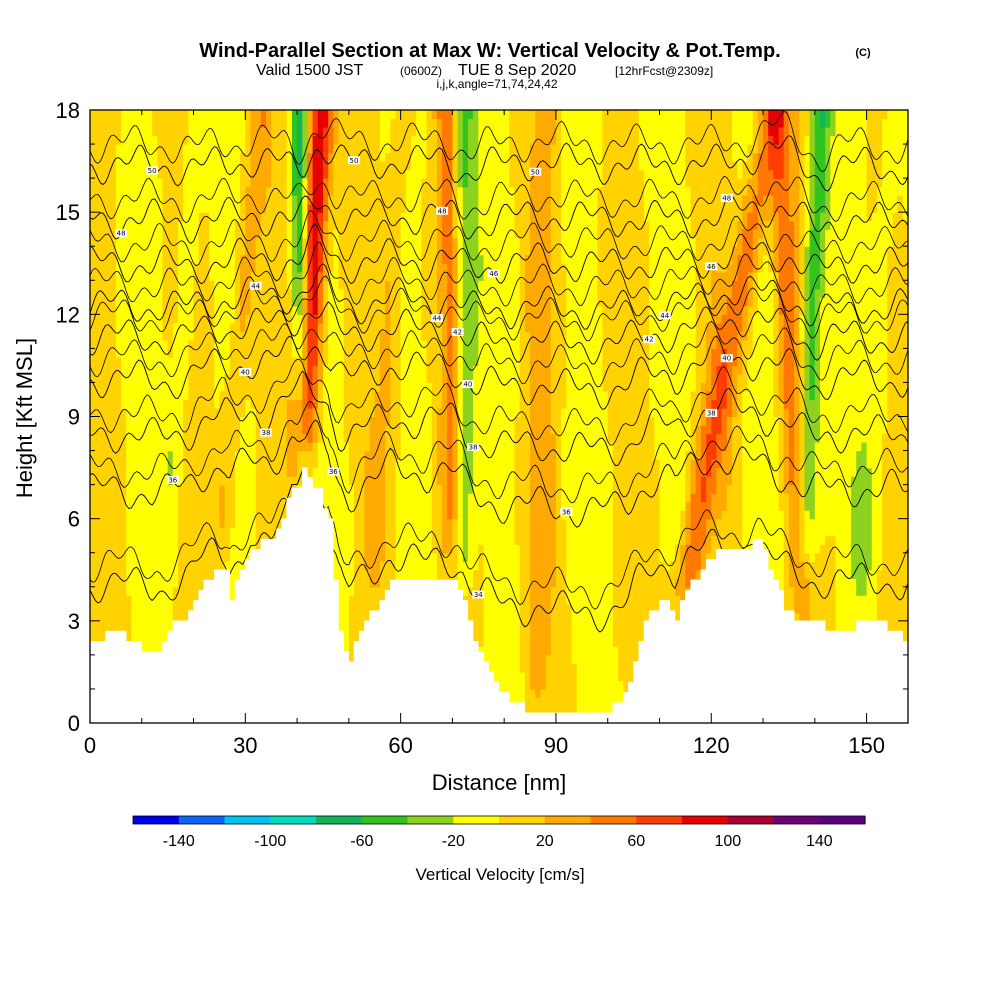  What do you see at coordinates (493, 274) in the screenshot?
I see `contour-label: 46` at bounding box center [493, 274].